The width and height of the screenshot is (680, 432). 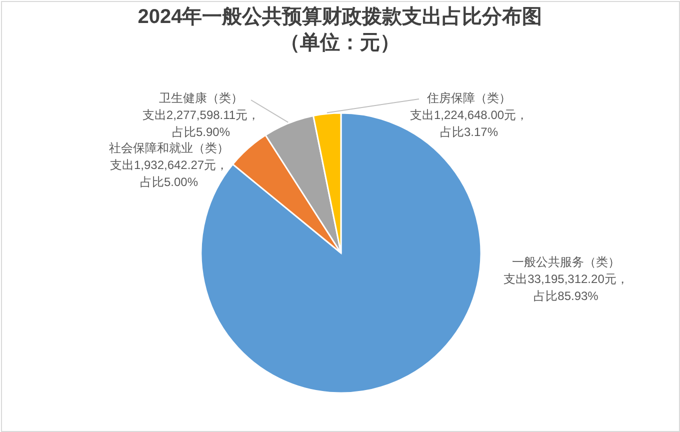 What do you see at coordinates (169, 148) in the screenshot?
I see `slice-label: 社会保障和就业（类）` at bounding box center [169, 148].